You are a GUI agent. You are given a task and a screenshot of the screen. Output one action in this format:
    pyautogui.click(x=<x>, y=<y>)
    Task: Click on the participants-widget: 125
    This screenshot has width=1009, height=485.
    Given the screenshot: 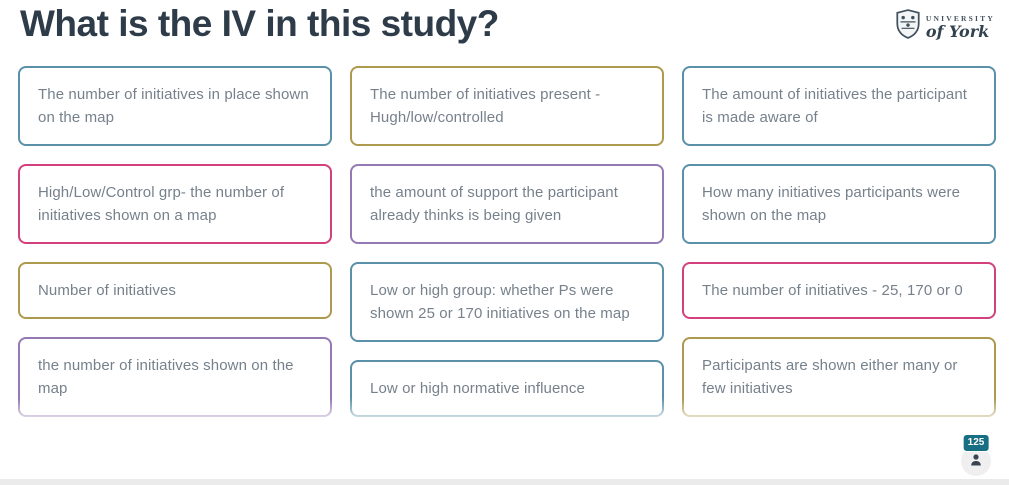 What is the action you would take?
    pyautogui.click(x=976, y=455)
    